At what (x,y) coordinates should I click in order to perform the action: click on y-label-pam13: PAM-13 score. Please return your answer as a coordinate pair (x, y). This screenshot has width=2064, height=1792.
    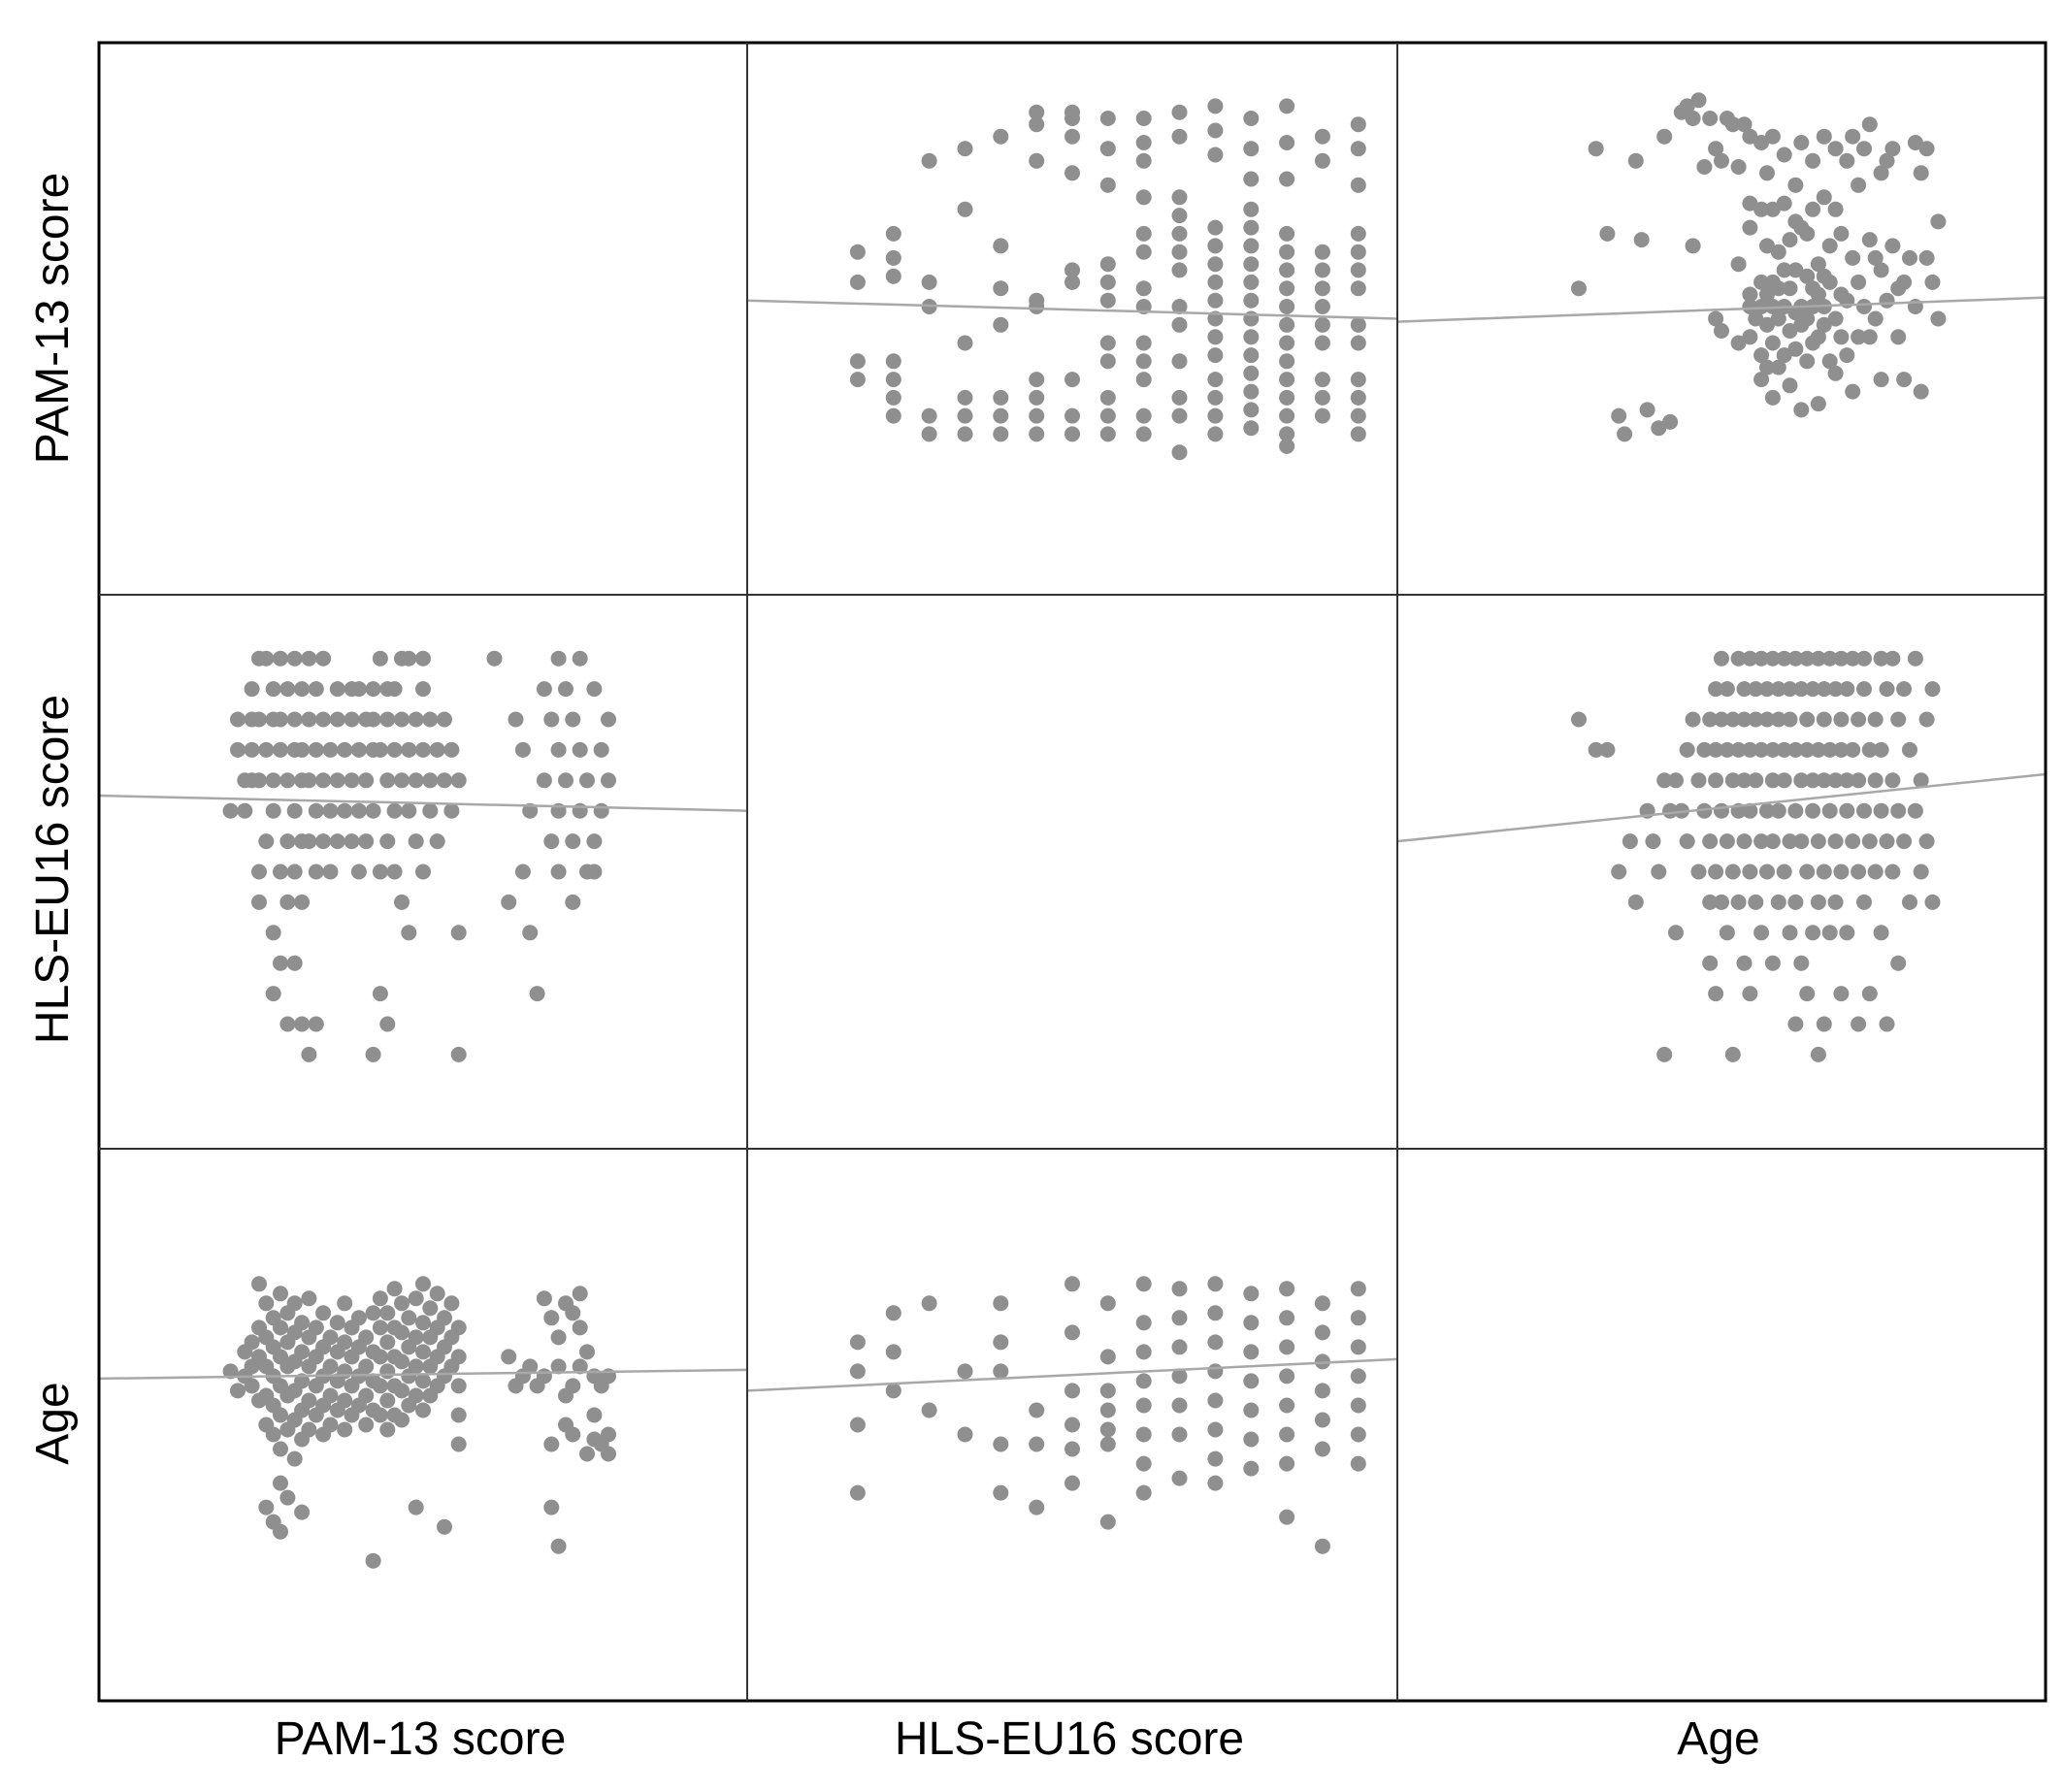
    Looking at the image, I should click on (53, 319).